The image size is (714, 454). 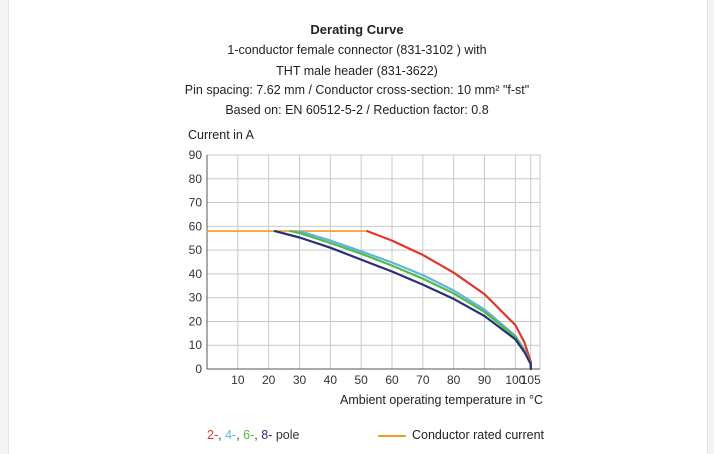 I want to click on y-tick-label: 60, so click(x=196, y=226).